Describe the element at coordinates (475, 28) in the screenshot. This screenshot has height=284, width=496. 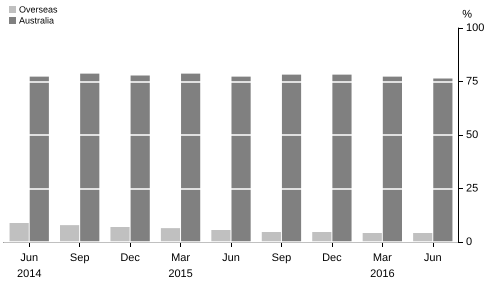
I see `y-tick-label: 100` at that location.